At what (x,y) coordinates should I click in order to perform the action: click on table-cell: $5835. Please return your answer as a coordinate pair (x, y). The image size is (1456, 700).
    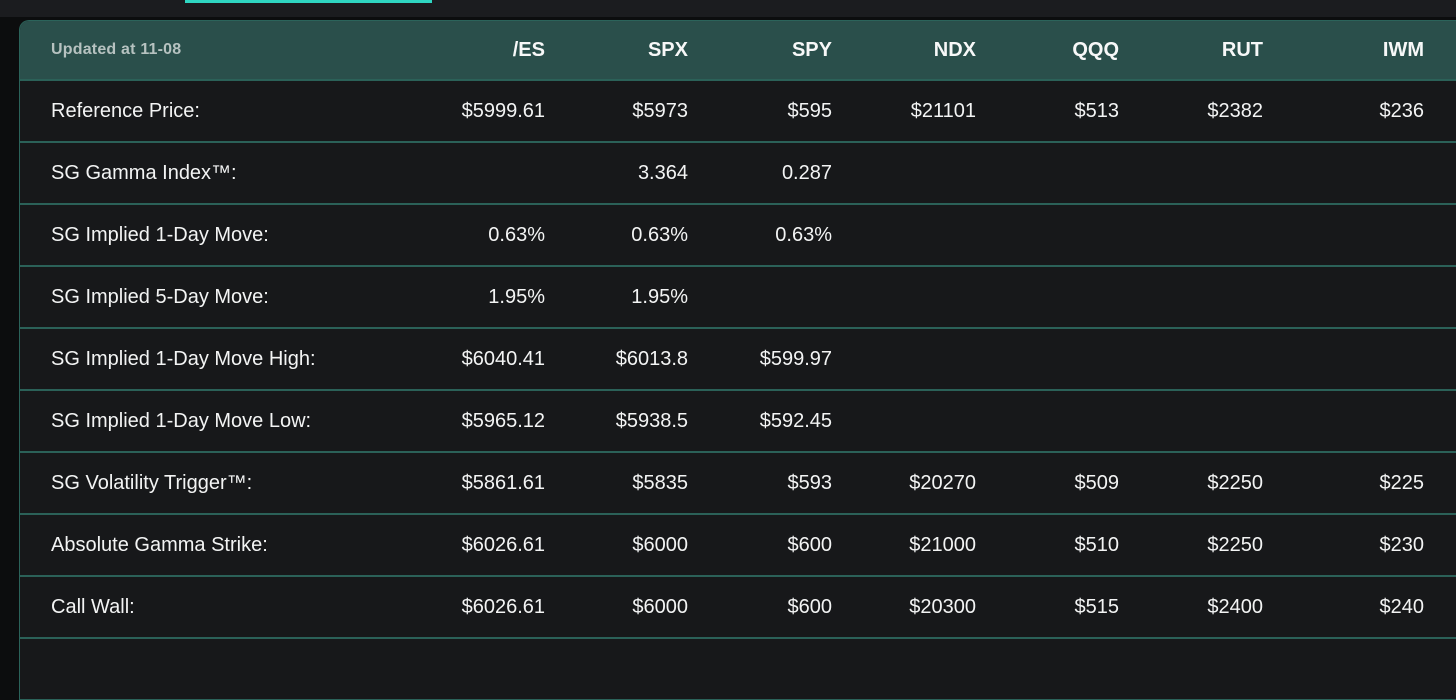
    Looking at the image, I should click on (660, 482).